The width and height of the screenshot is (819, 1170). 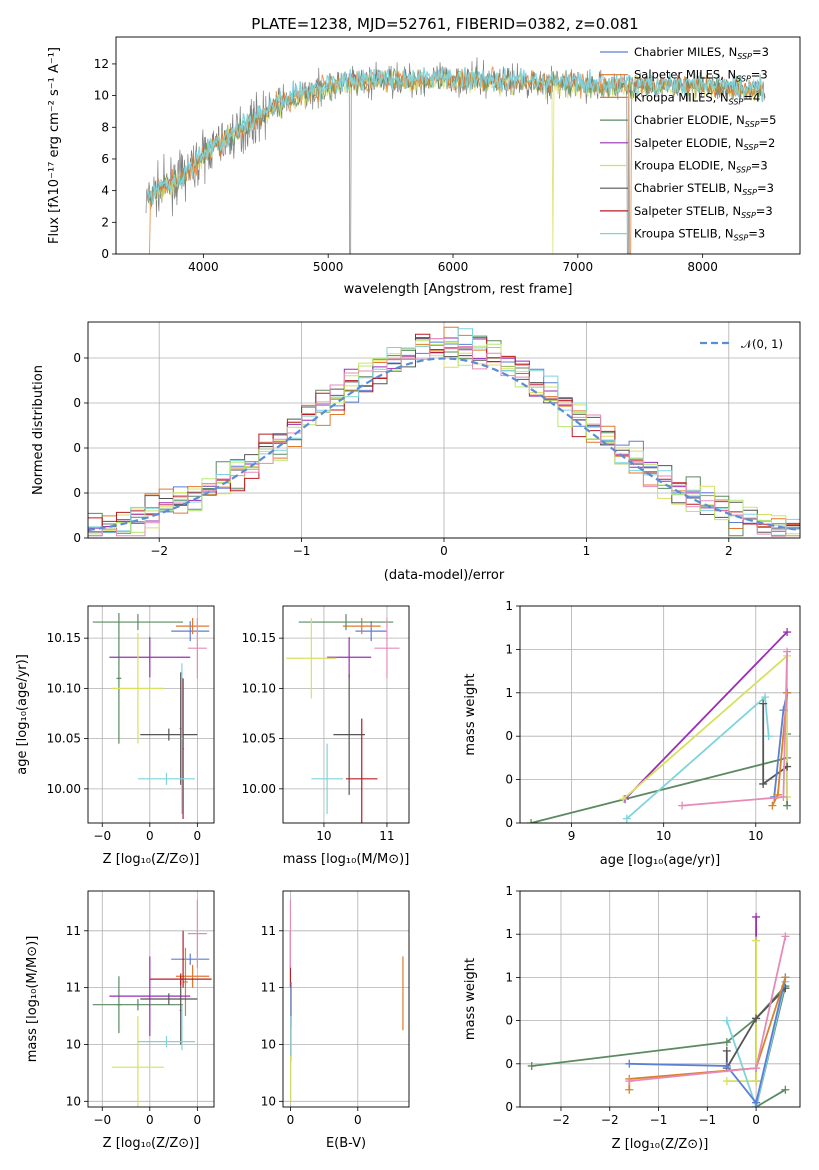 What do you see at coordinates (328, 267) in the screenshot?
I see `x-tick-label: 5000` at bounding box center [328, 267].